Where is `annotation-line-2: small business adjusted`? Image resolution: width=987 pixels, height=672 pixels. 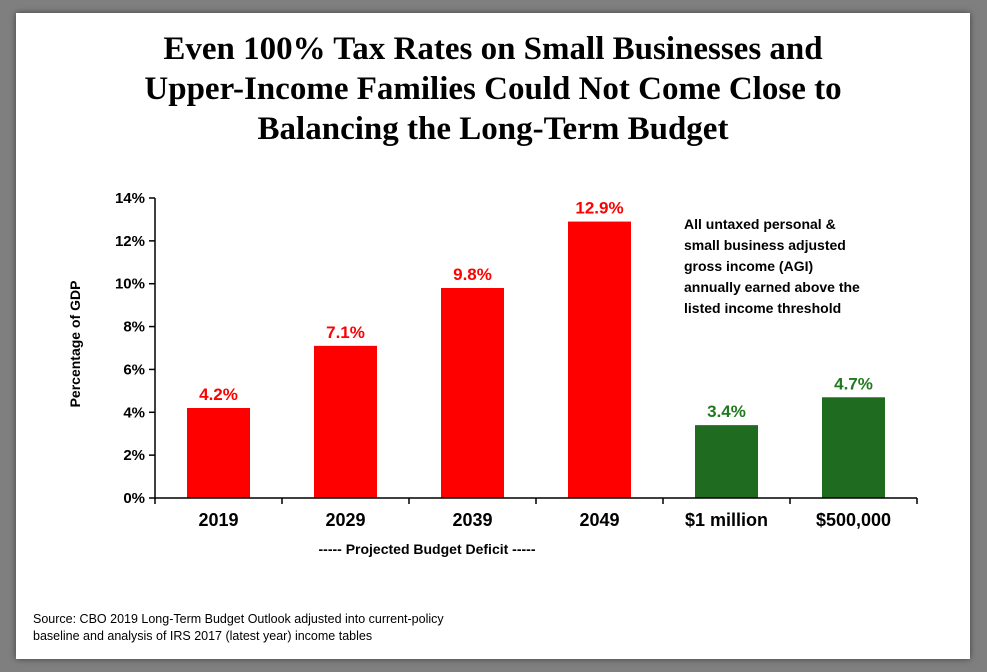 annotation-line-2: small business adjusted is located at coordinates (765, 245).